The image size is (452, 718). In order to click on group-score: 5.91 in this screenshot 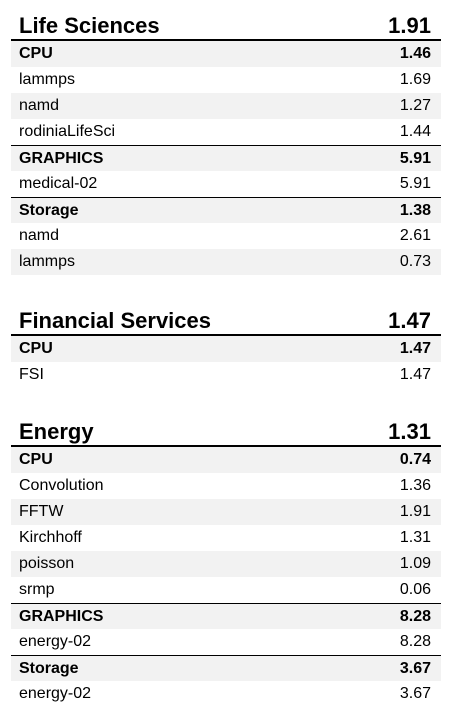, I will do `click(415, 158)`.